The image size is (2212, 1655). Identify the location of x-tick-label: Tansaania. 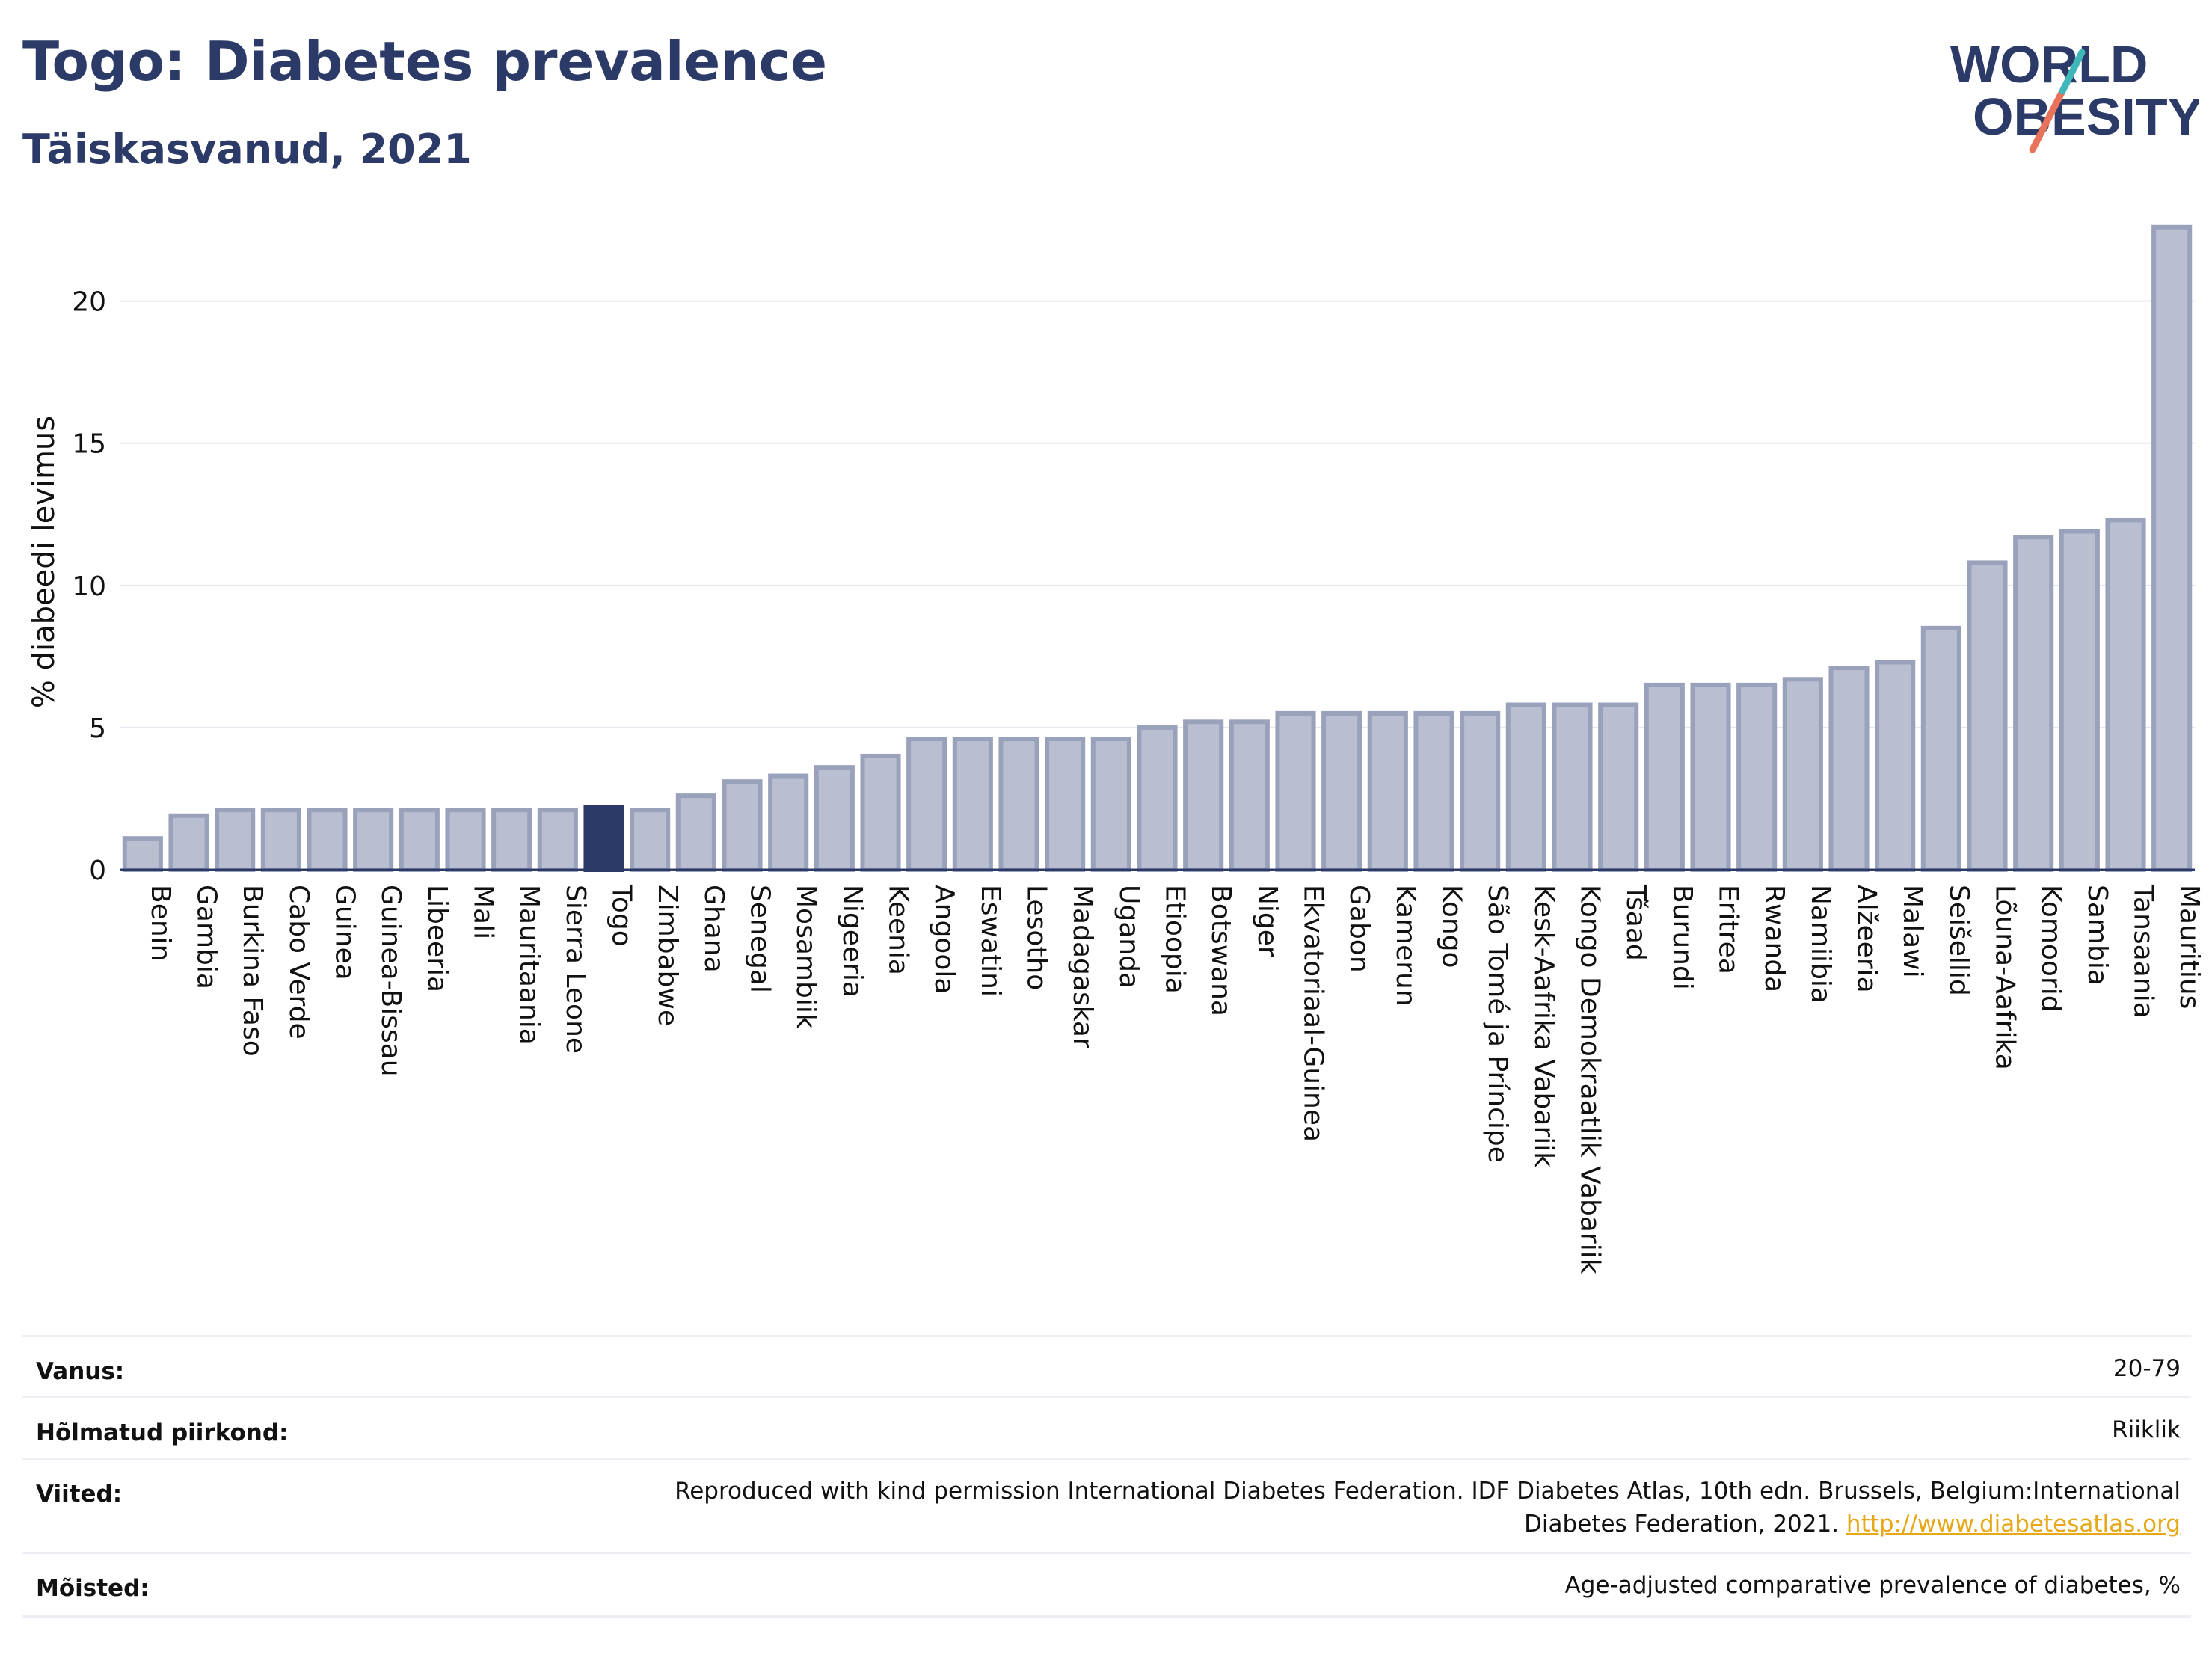
(2143, 951).